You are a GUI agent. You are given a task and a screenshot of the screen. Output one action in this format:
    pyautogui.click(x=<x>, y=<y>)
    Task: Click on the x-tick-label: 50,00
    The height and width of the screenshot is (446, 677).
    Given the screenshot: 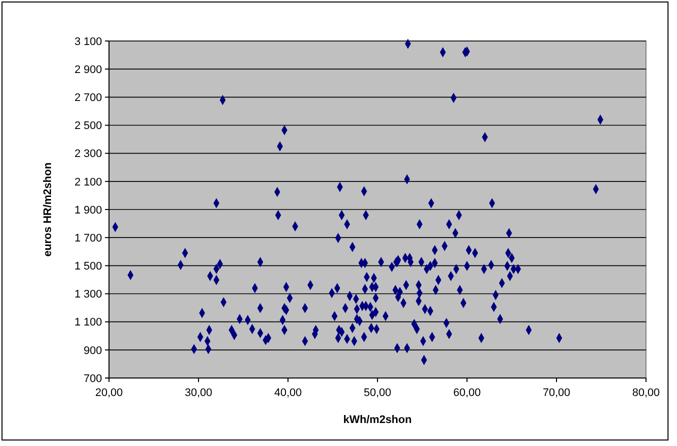 What is the action you would take?
    pyautogui.click(x=378, y=393)
    